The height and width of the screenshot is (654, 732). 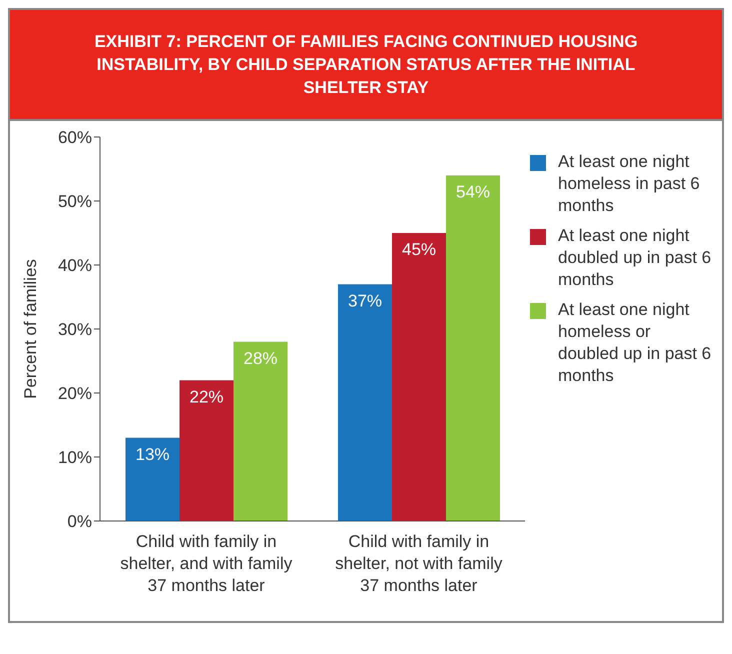 I want to click on data-label: 13%, so click(x=152, y=454).